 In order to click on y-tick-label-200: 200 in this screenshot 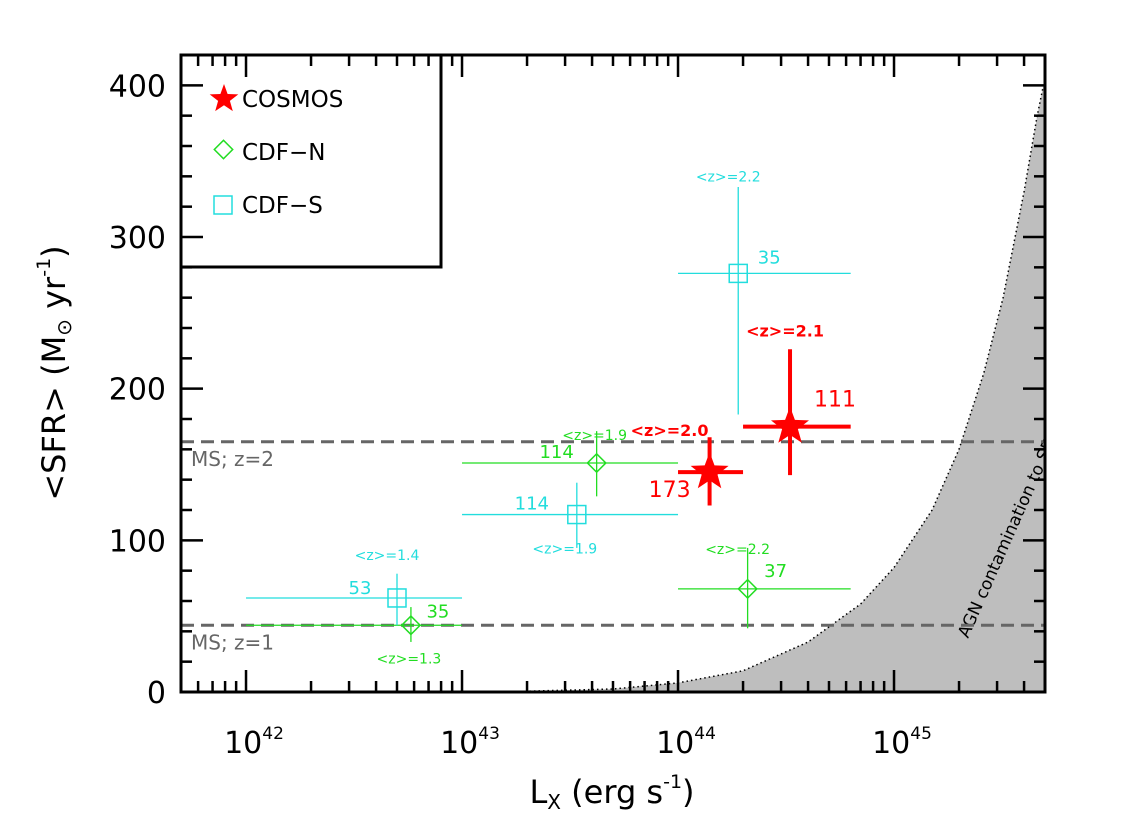, I will do `click(137, 390)`.